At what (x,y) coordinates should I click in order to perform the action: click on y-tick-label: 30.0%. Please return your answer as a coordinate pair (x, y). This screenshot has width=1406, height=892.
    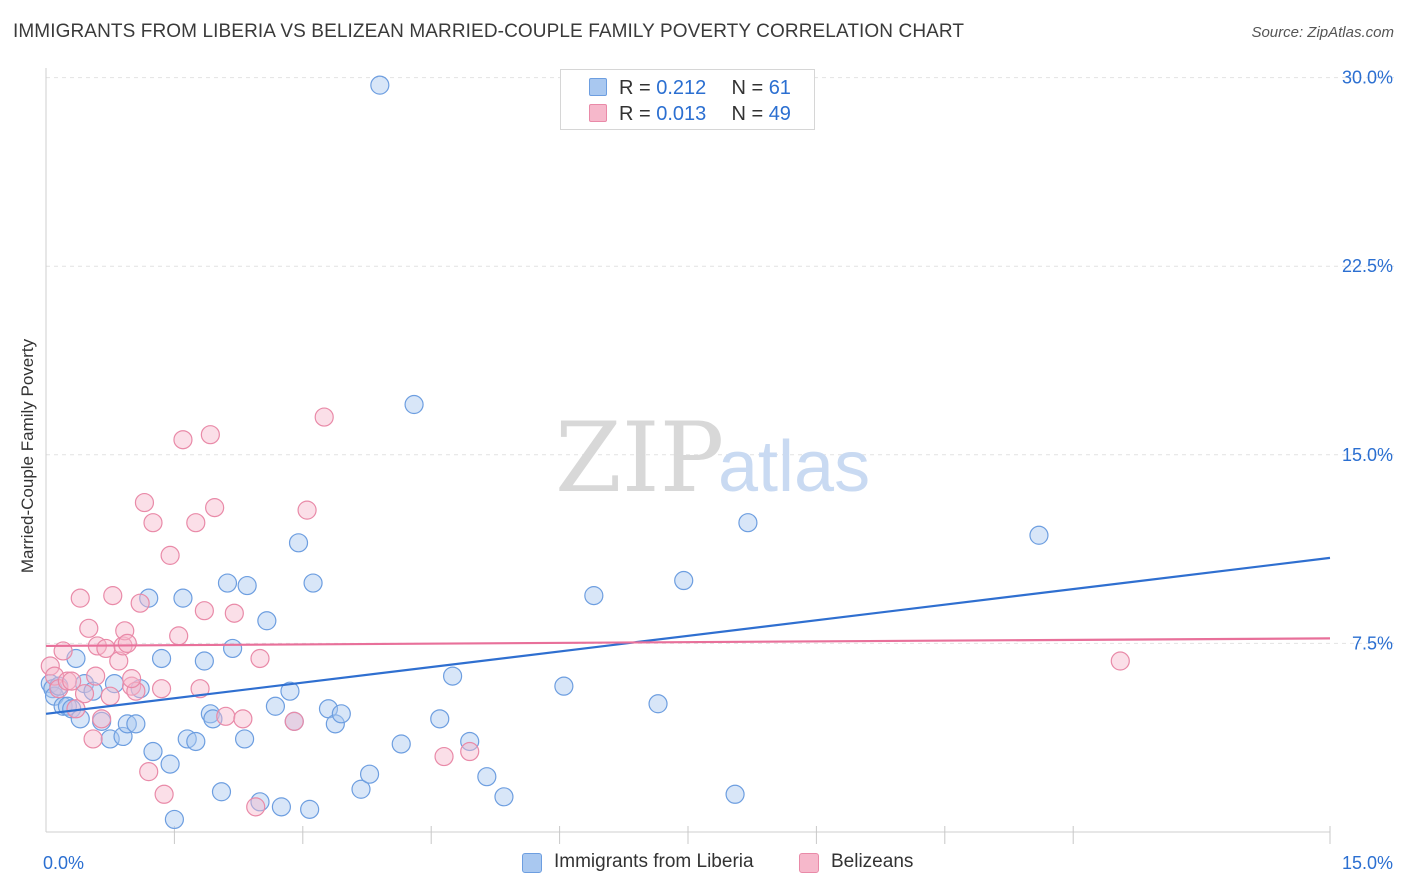
    Looking at the image, I should click on (1367, 78).